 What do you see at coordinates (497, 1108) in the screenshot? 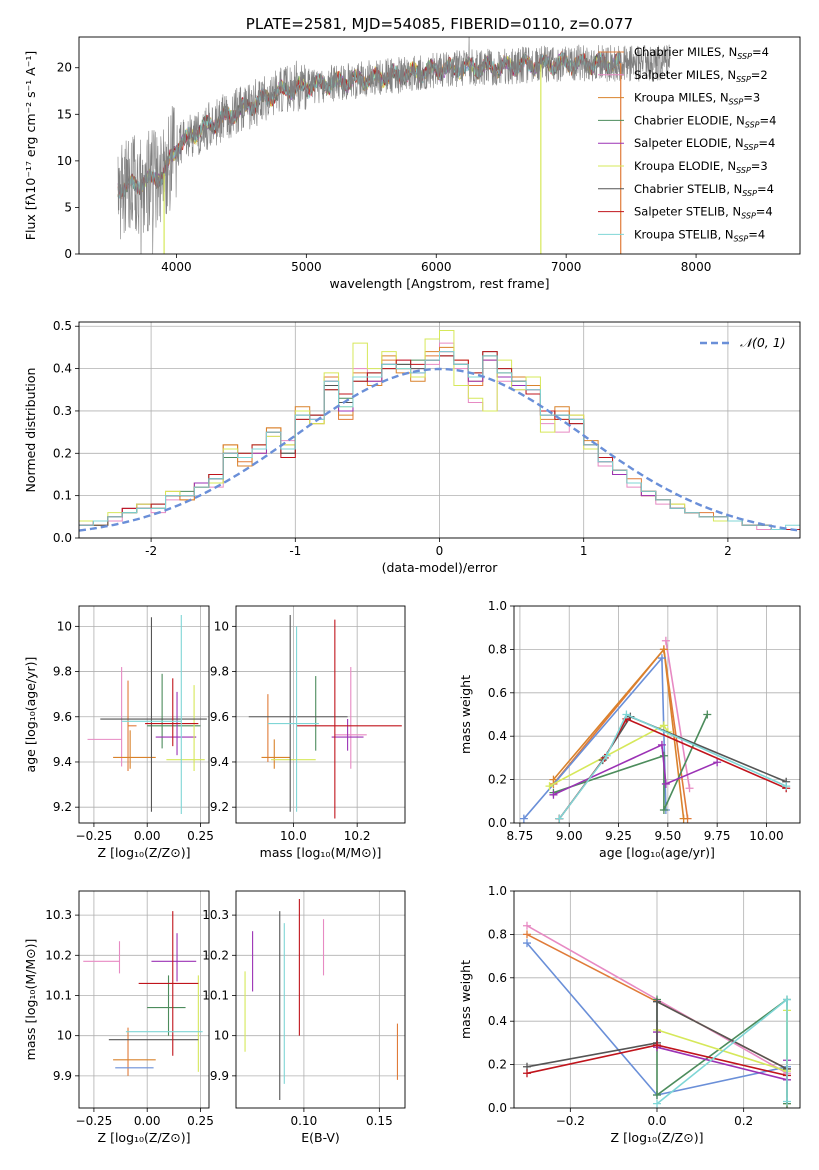
I see `y-tick-label: 0.0` at bounding box center [497, 1108].